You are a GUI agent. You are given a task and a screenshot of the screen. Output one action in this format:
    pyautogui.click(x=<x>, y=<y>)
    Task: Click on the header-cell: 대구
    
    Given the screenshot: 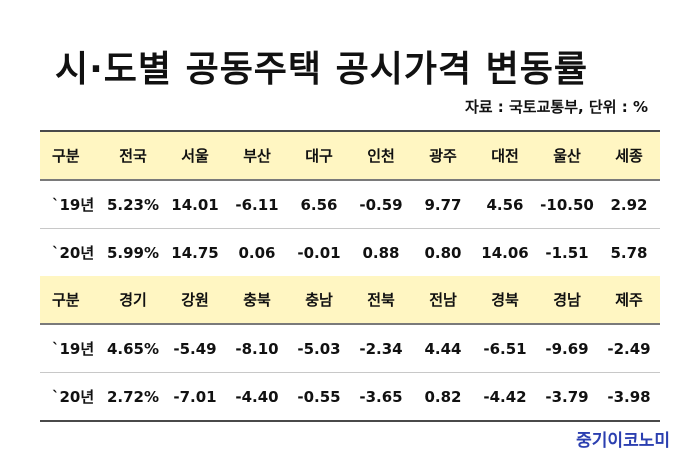 What is the action you would take?
    pyautogui.click(x=319, y=155)
    